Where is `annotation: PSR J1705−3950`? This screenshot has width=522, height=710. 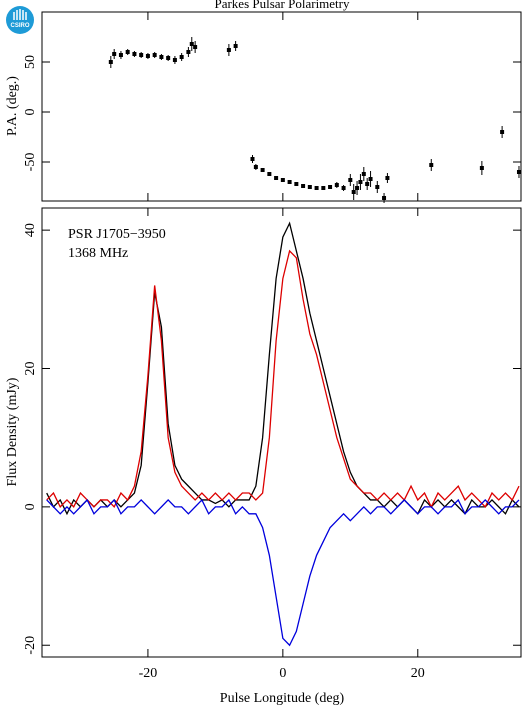
annotation: PSR J1705−3950 is located at coordinates (117, 234).